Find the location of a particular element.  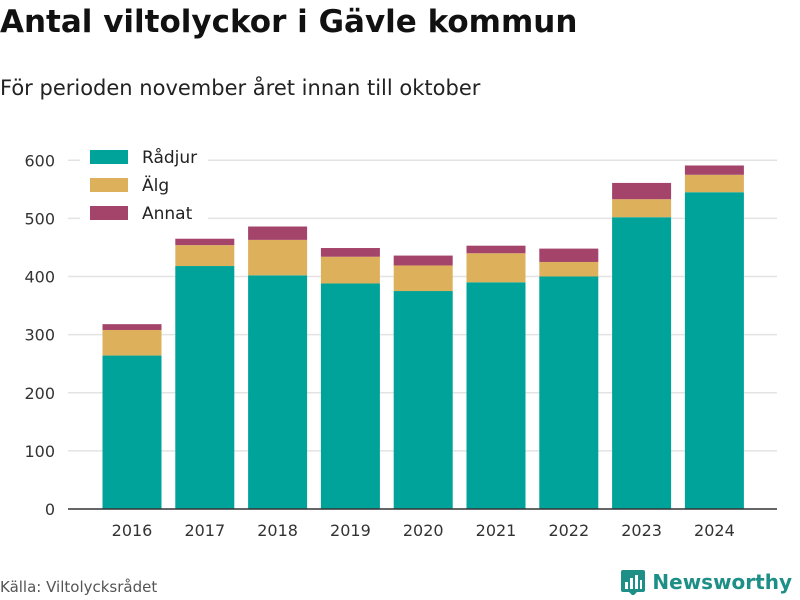

y-tick-label: 500 is located at coordinates (39, 218).